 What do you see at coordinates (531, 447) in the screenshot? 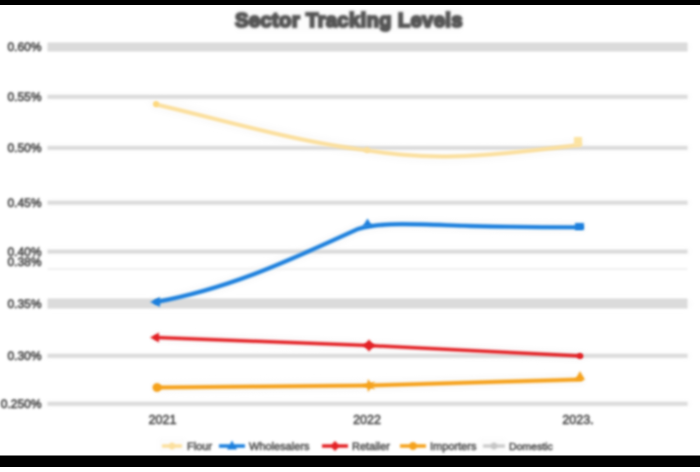
I see `svg-text: Domestic` at bounding box center [531, 447].